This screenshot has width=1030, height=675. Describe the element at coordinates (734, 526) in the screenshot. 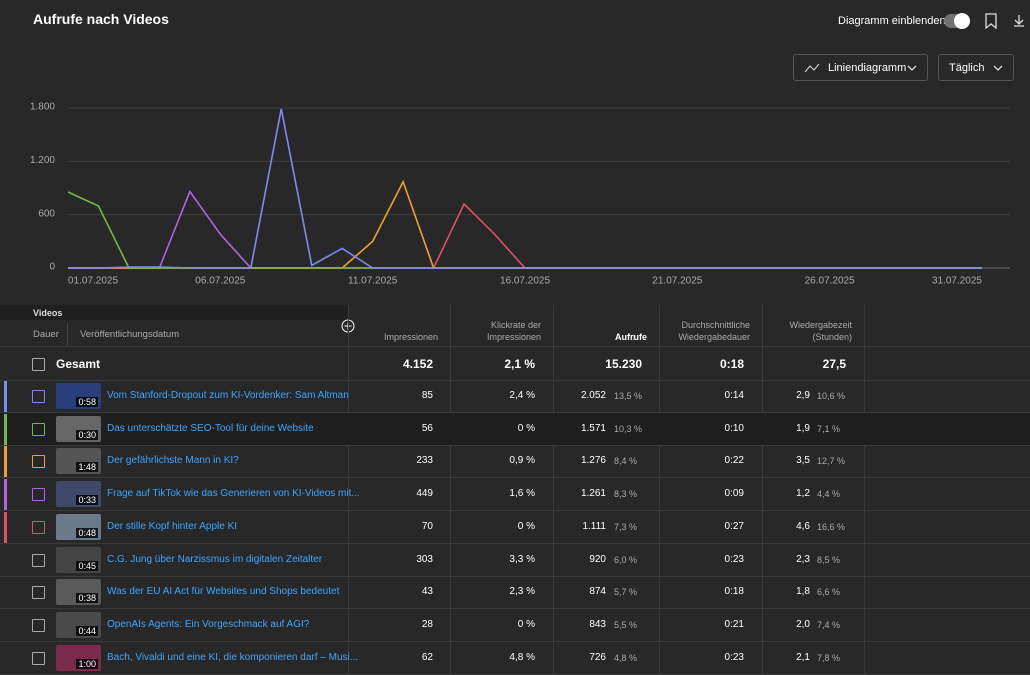

I see `cell: 0:27` at that location.